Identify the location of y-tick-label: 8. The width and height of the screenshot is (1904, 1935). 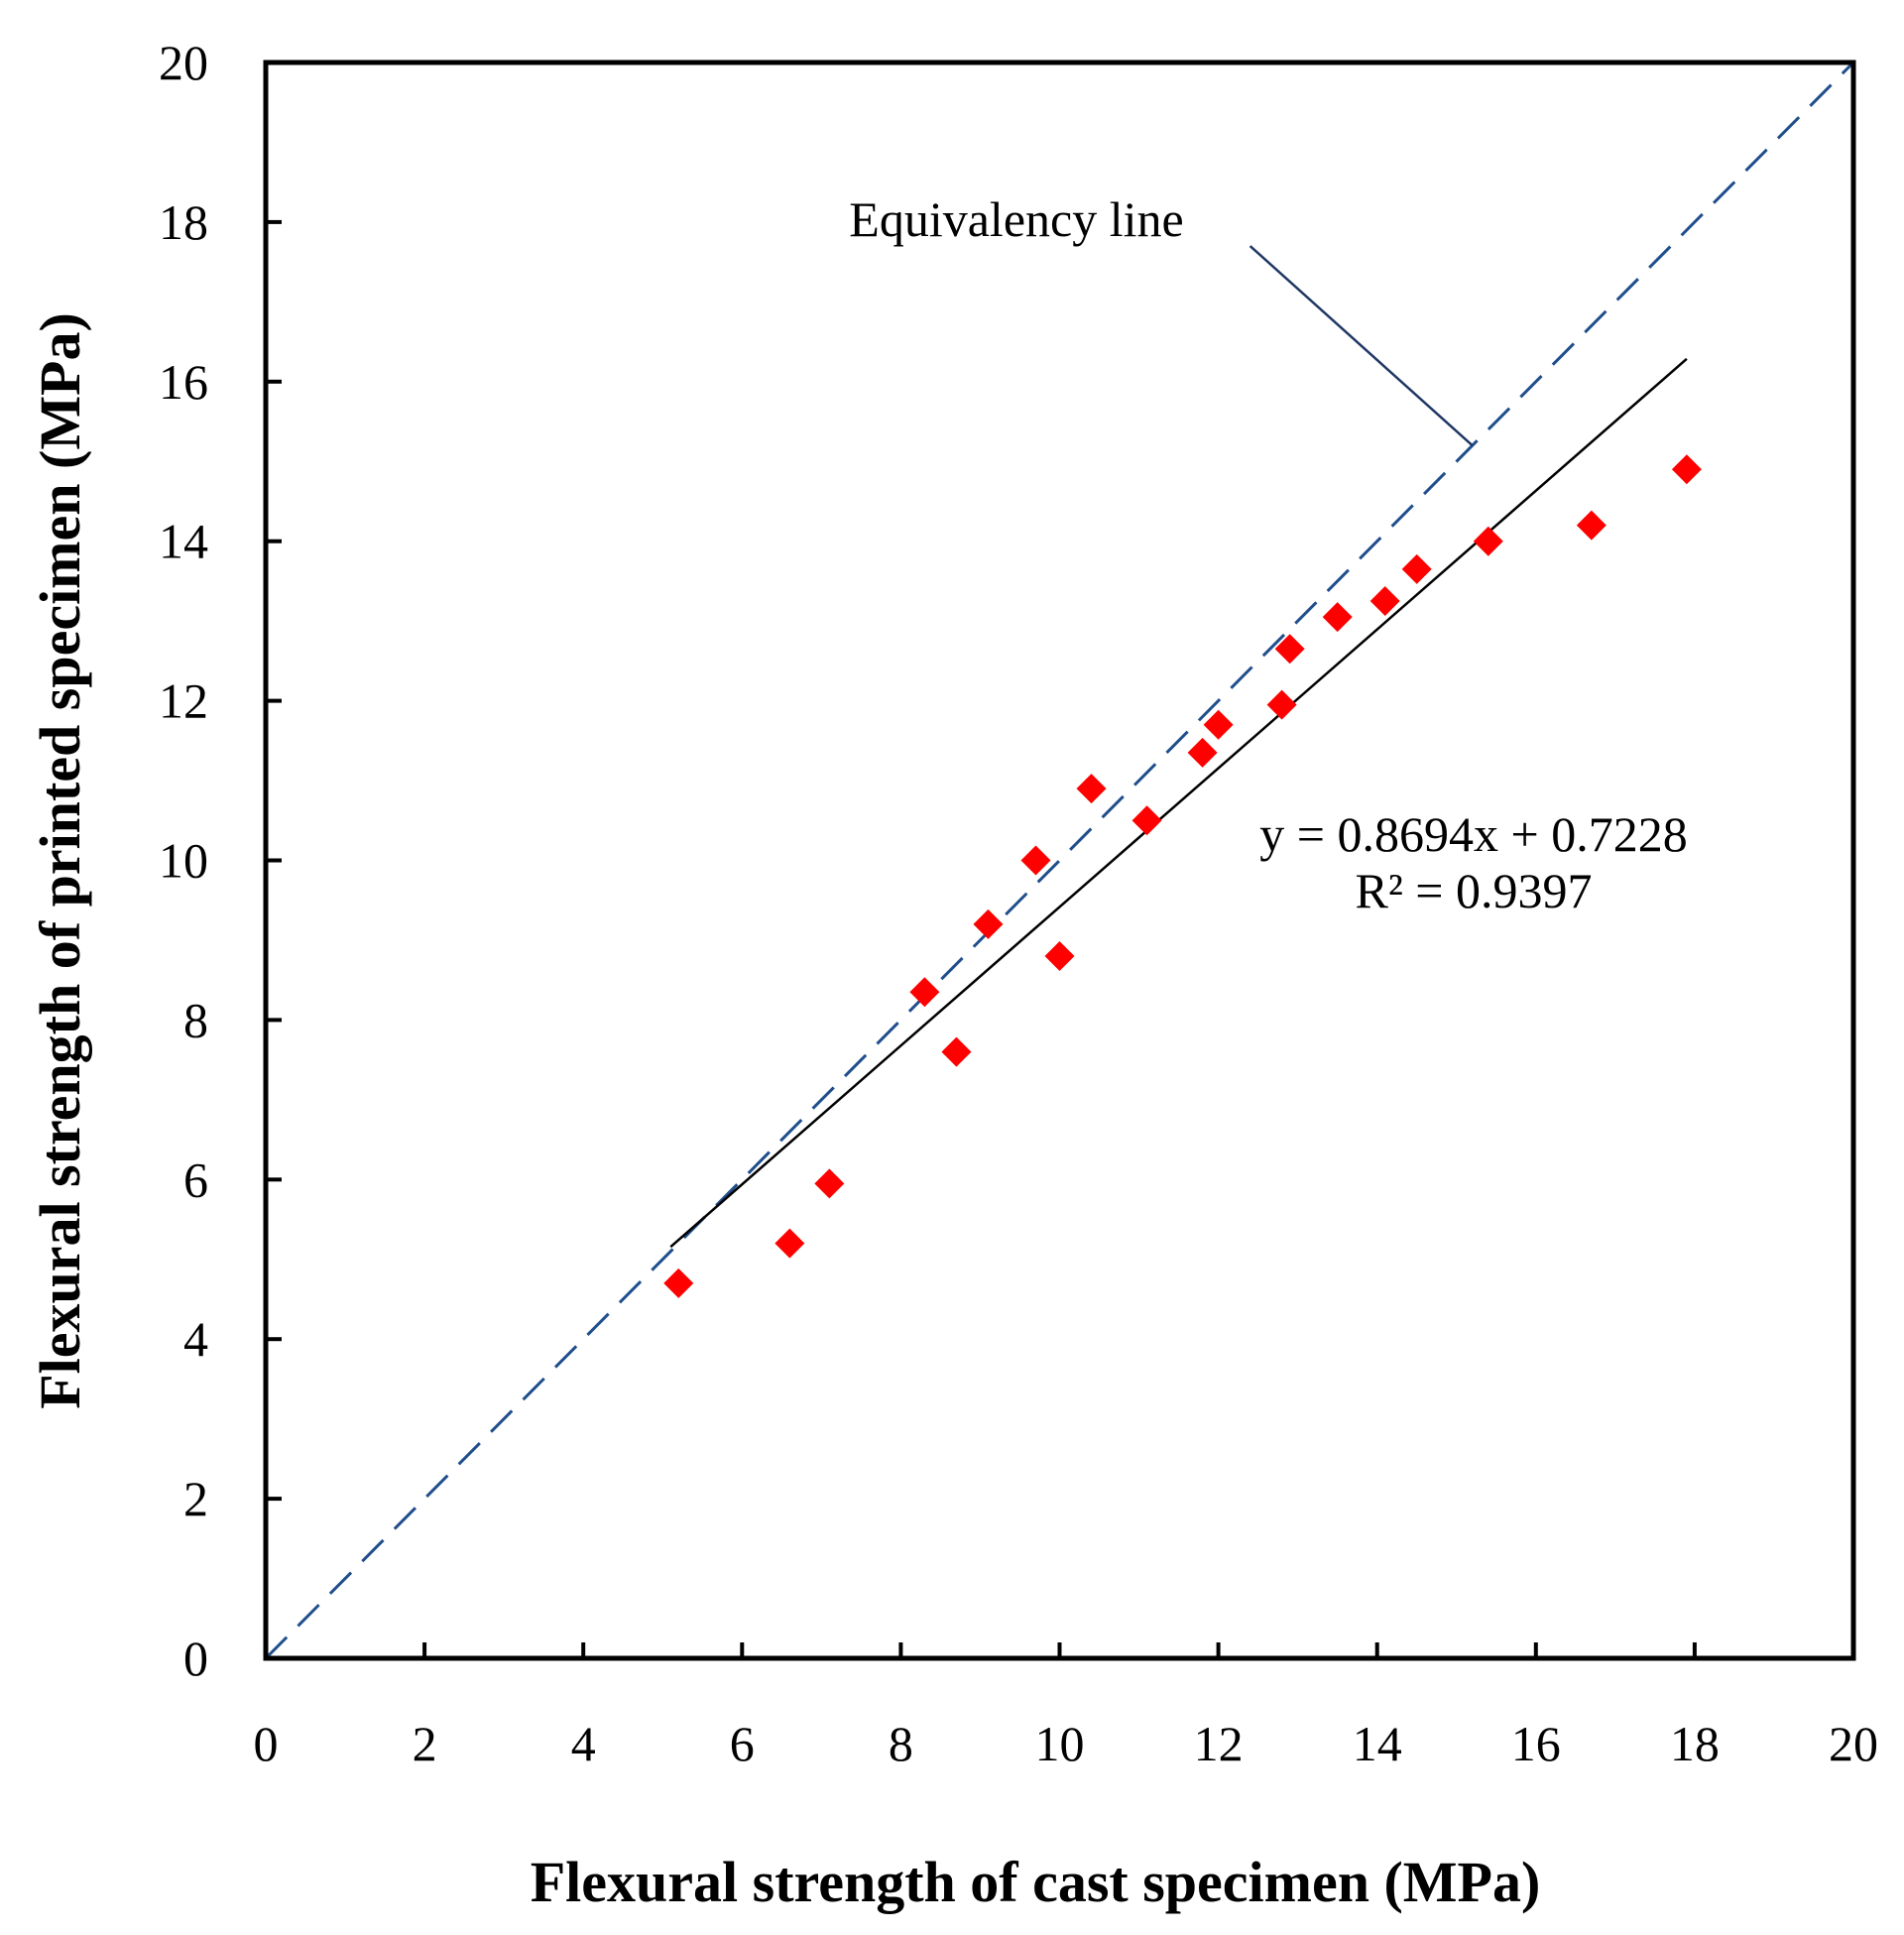
(195, 1019).